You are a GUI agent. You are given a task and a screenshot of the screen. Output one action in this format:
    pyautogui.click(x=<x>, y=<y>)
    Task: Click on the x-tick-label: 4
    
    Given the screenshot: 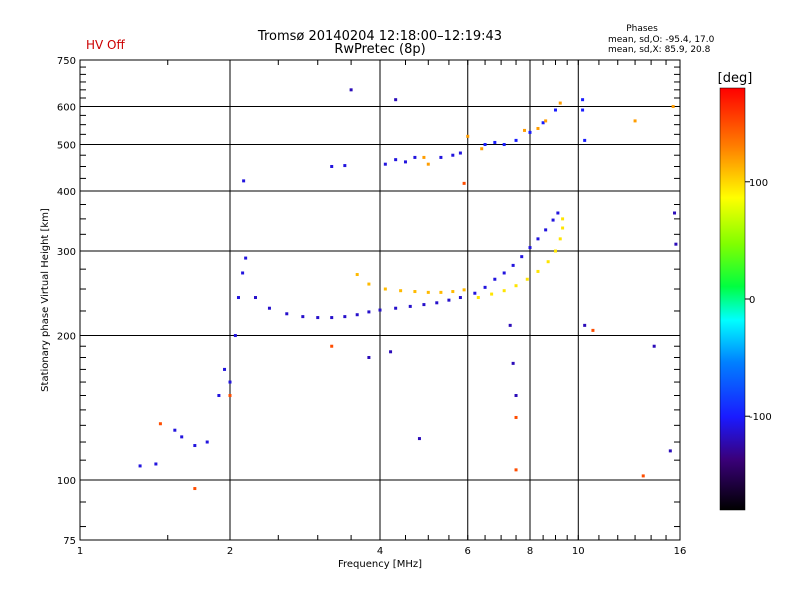 What is the action you would take?
    pyautogui.click(x=380, y=551)
    